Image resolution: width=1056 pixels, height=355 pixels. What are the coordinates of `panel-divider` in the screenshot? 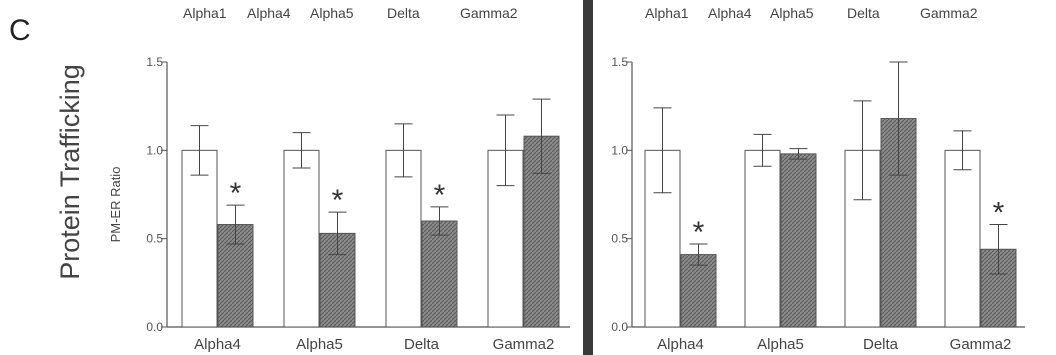 It's located at (588, 177).